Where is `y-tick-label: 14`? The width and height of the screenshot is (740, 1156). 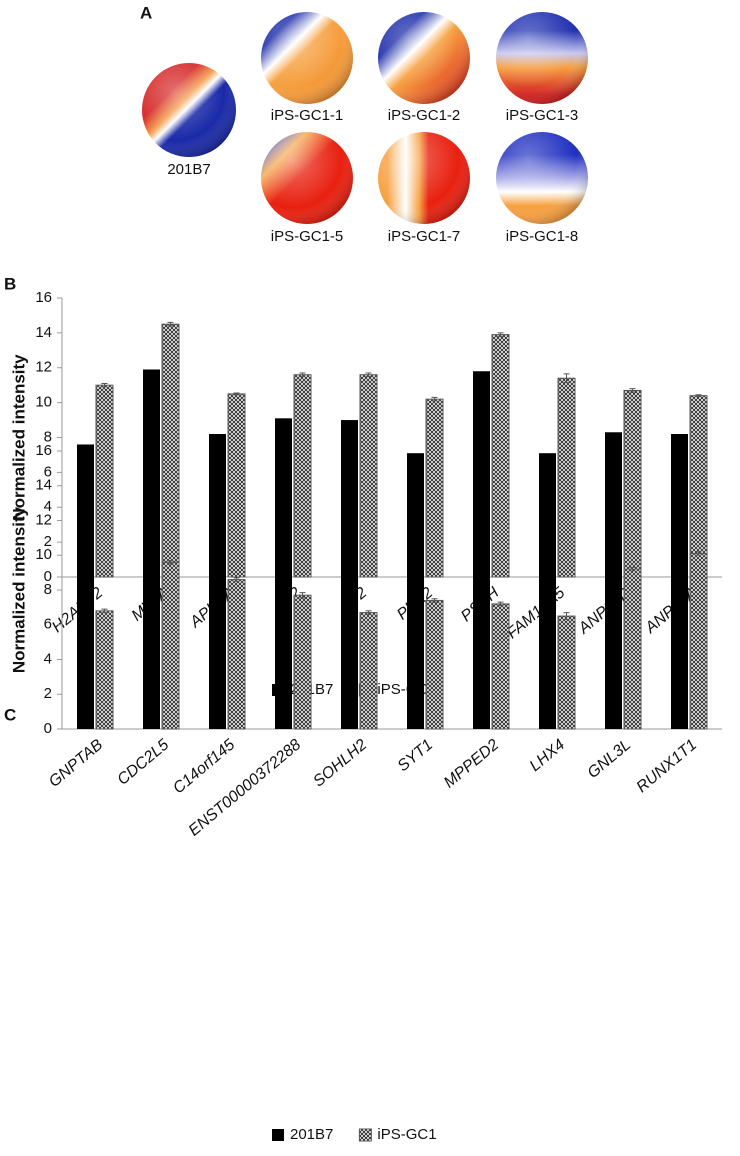
y-tick-label: 14 is located at coordinates (43, 332).